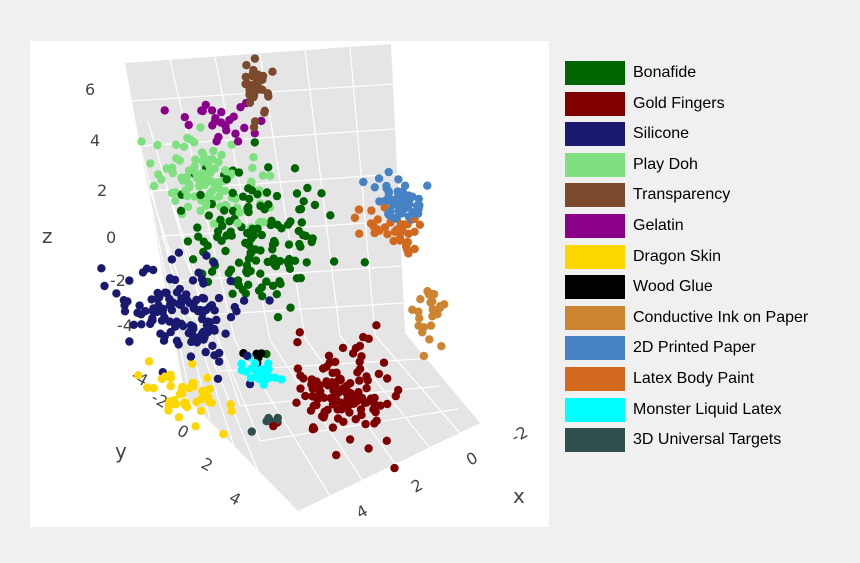 This screenshot has height=563, width=860. What do you see at coordinates (362, 512) in the screenshot?
I see `x-tick-label: 4` at bounding box center [362, 512].